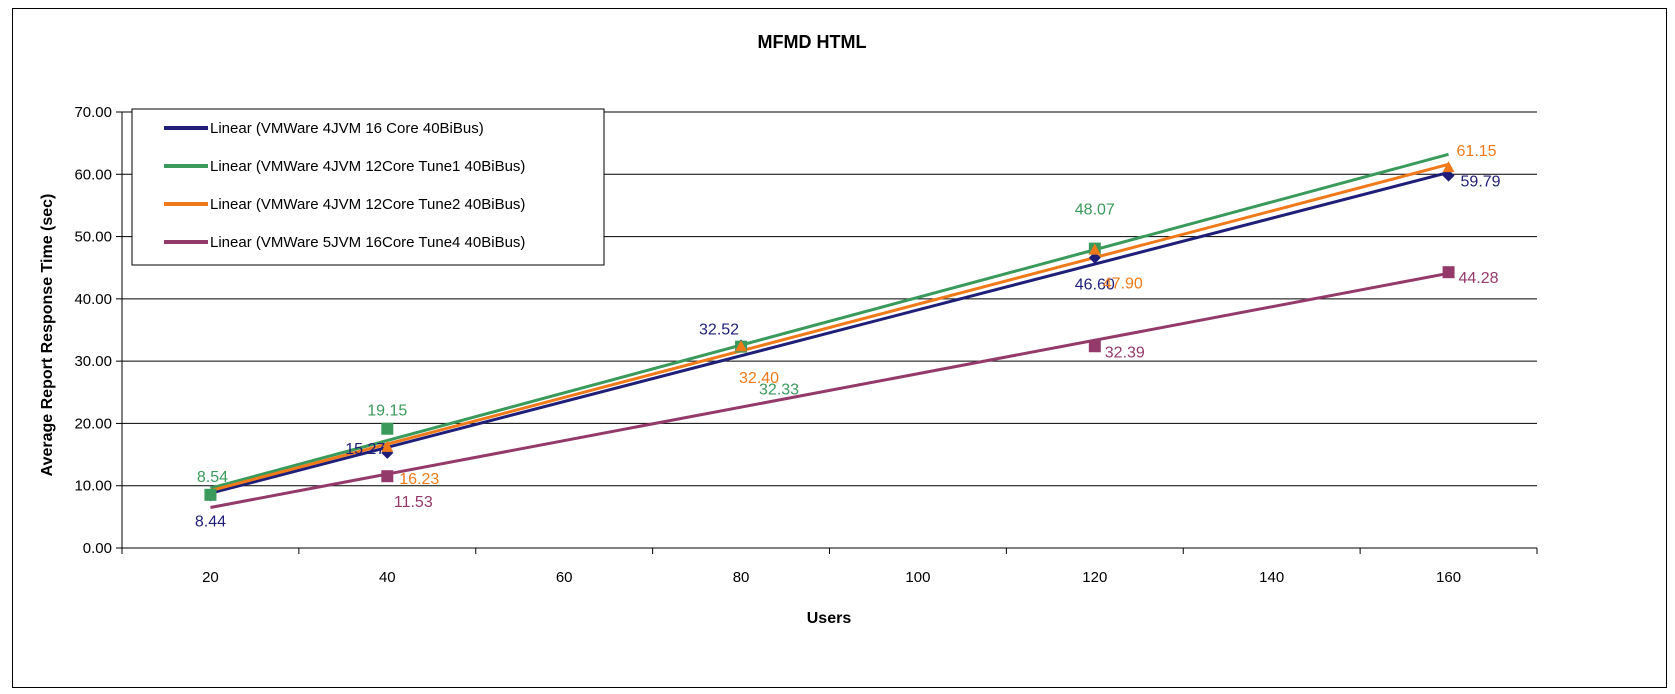  Describe the element at coordinates (1125, 352) in the screenshot. I see `data-label: 32.39` at that location.